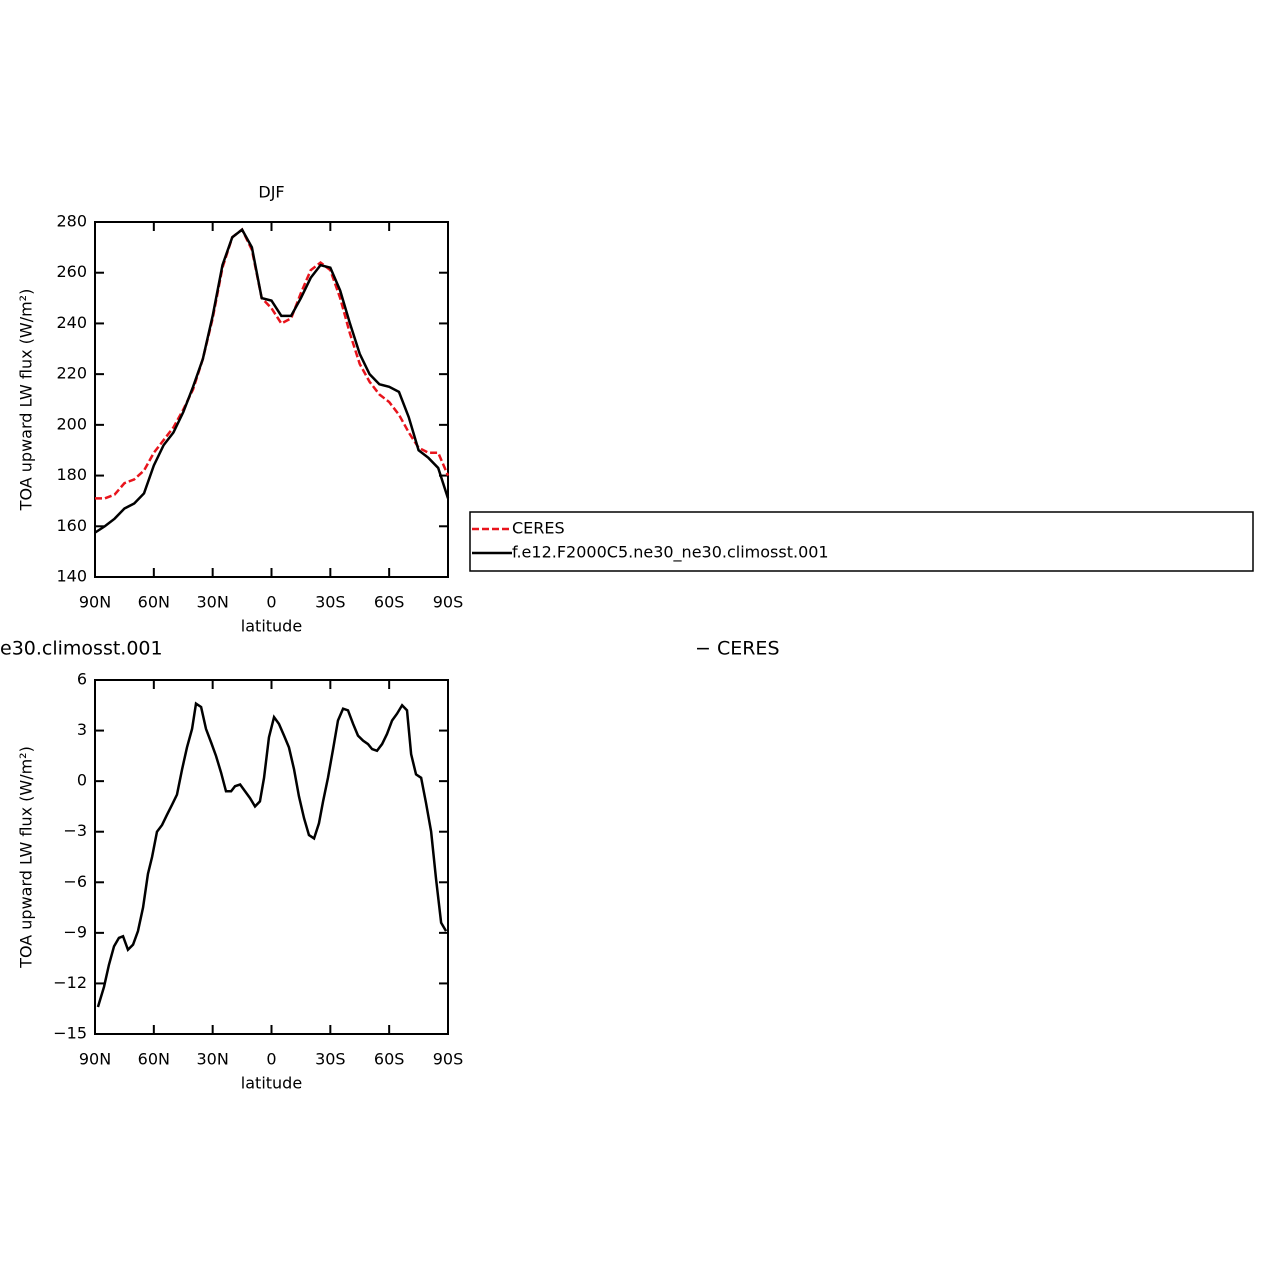 The image size is (1272, 1275). What do you see at coordinates (71, 423) in the screenshot?
I see `y-tick-label: 200` at bounding box center [71, 423].